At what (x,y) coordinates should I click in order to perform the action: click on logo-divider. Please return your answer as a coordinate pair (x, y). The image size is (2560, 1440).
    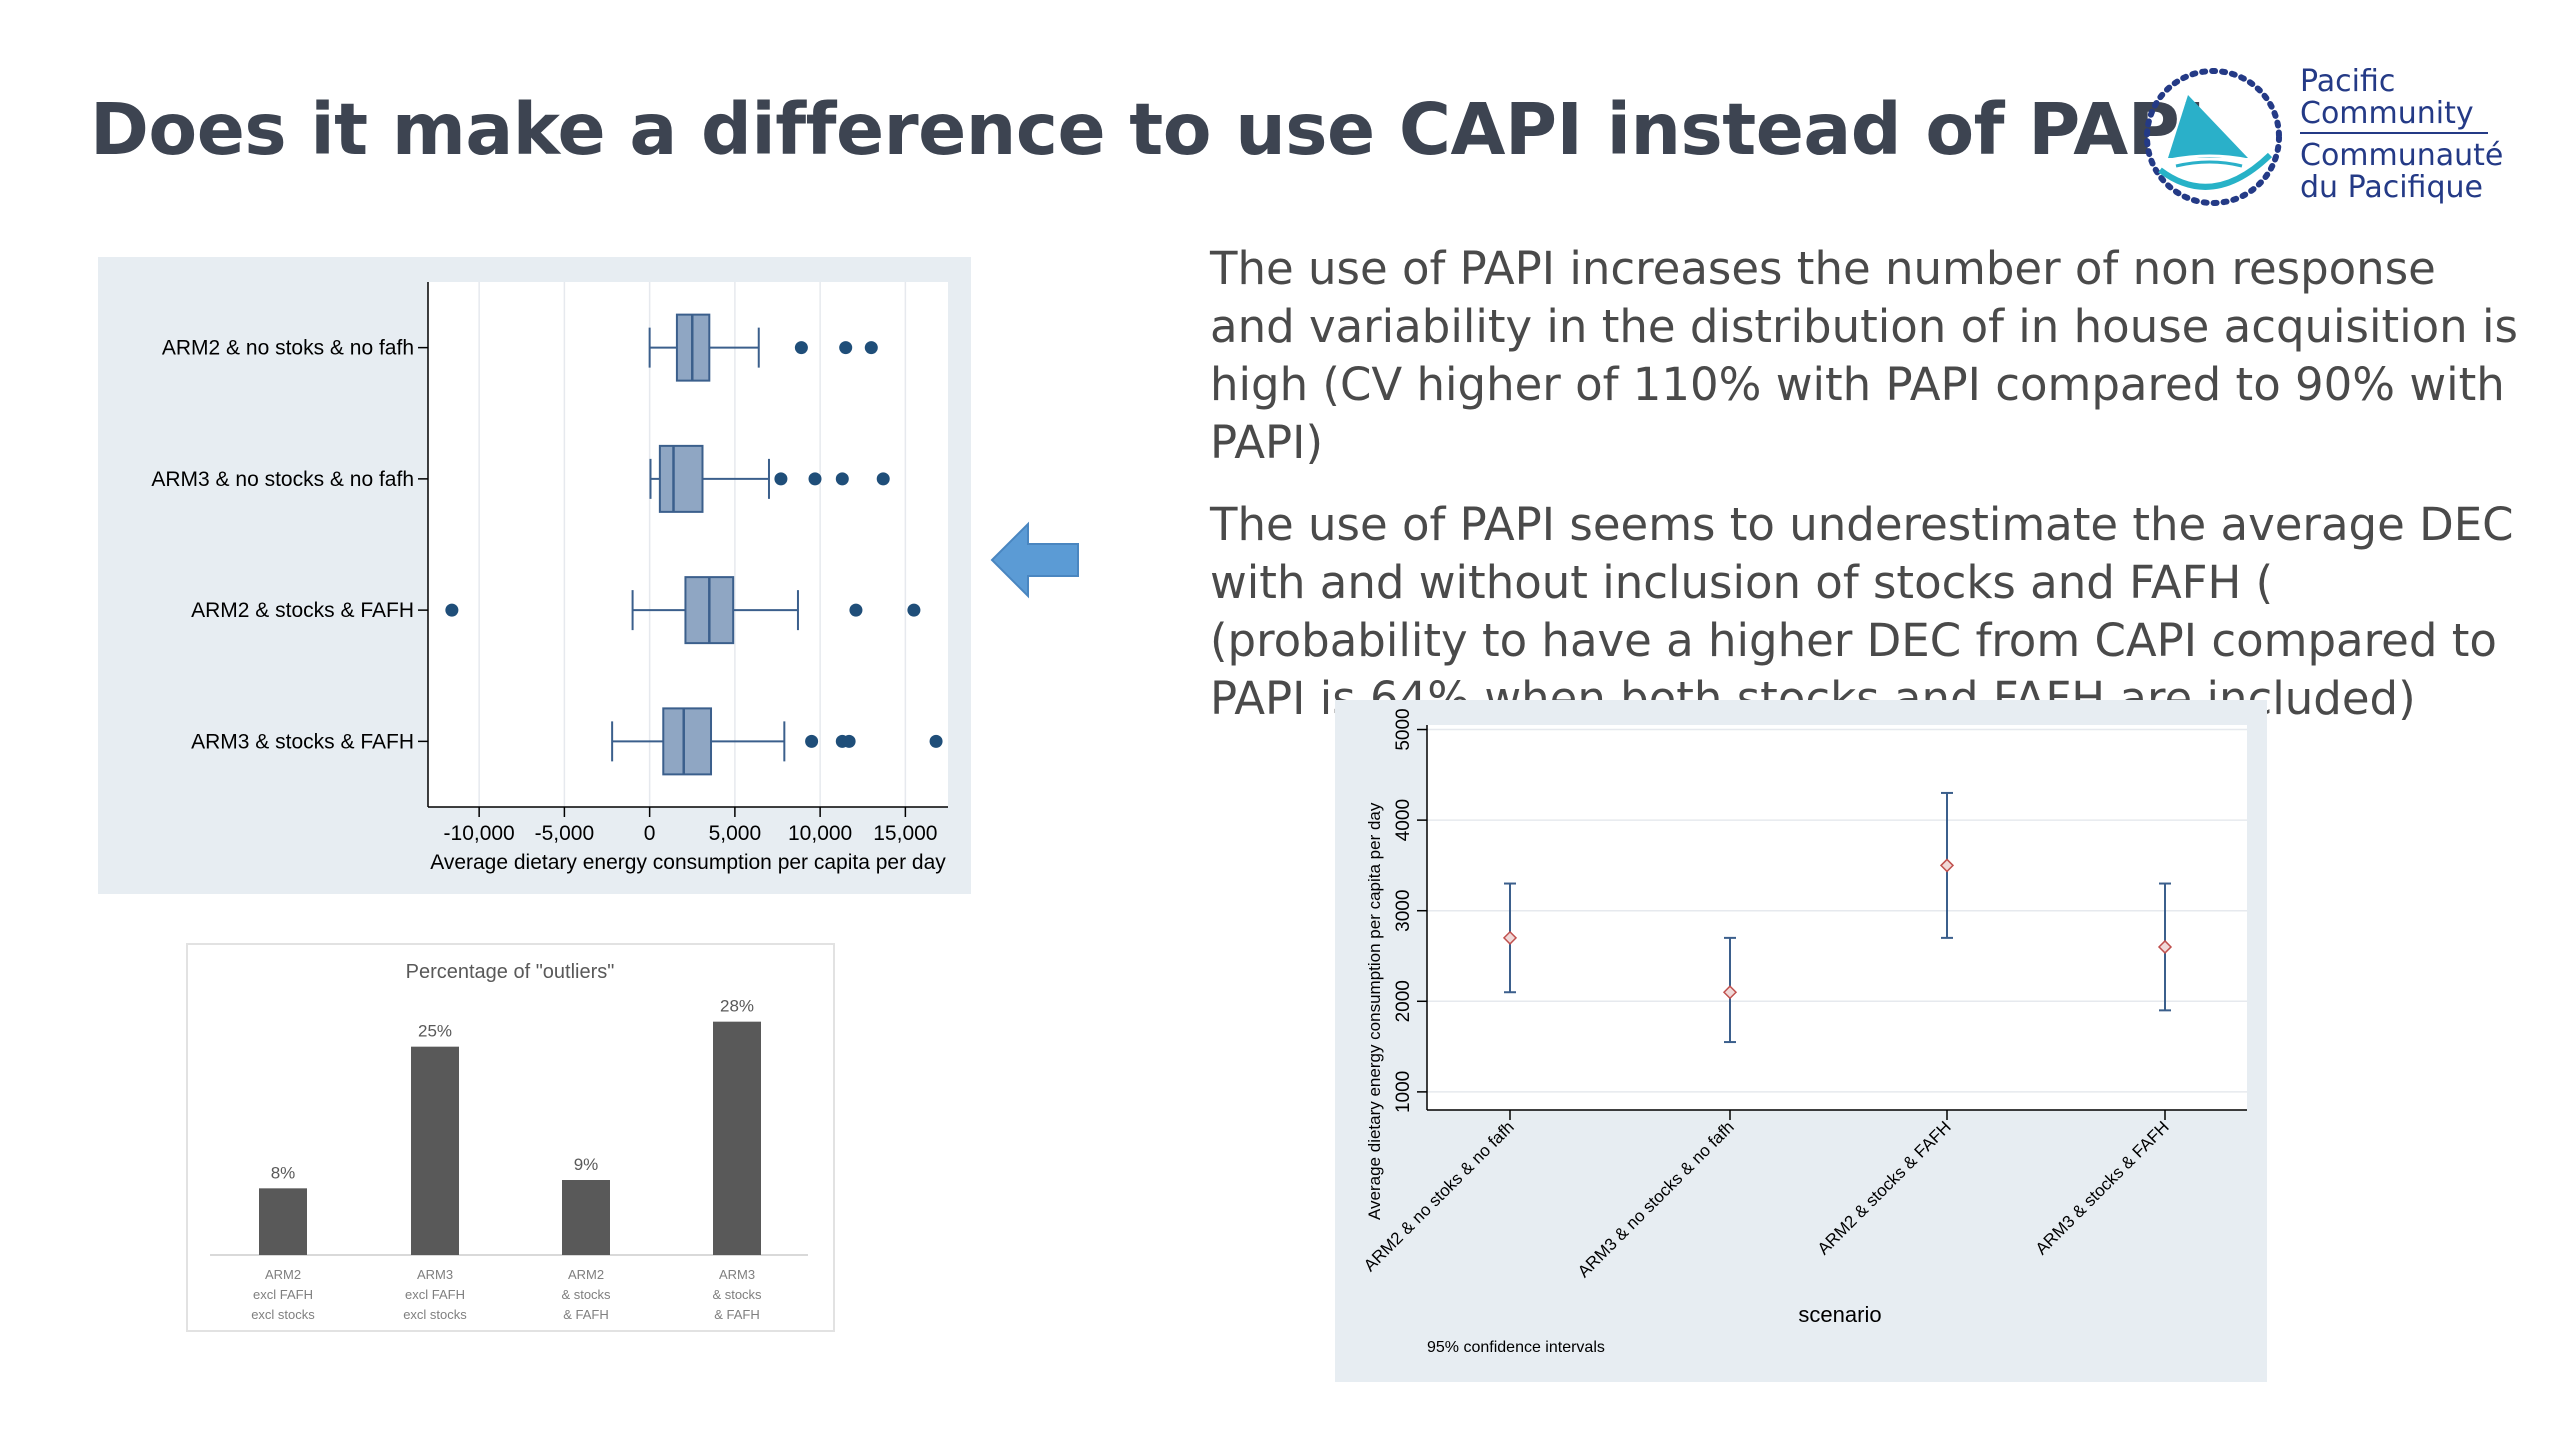
    Looking at the image, I should click on (2394, 133).